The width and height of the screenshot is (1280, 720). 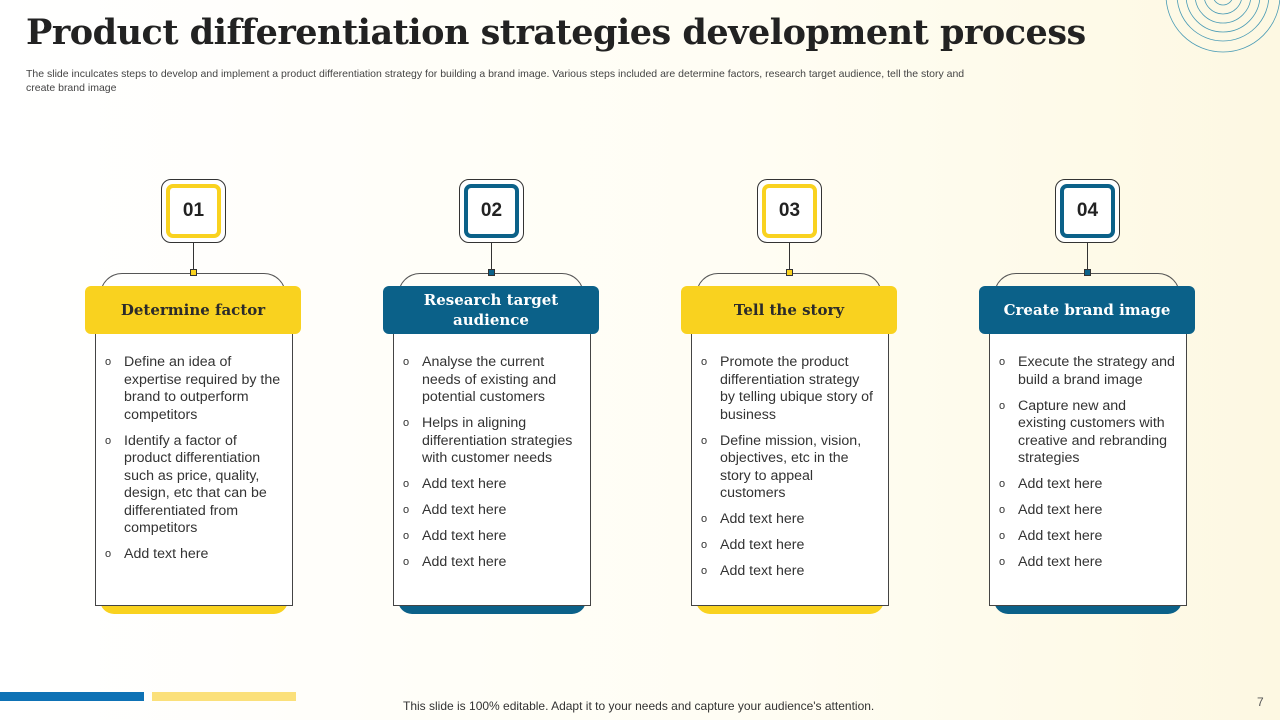 I want to click on step-number: 01, so click(x=193, y=210).